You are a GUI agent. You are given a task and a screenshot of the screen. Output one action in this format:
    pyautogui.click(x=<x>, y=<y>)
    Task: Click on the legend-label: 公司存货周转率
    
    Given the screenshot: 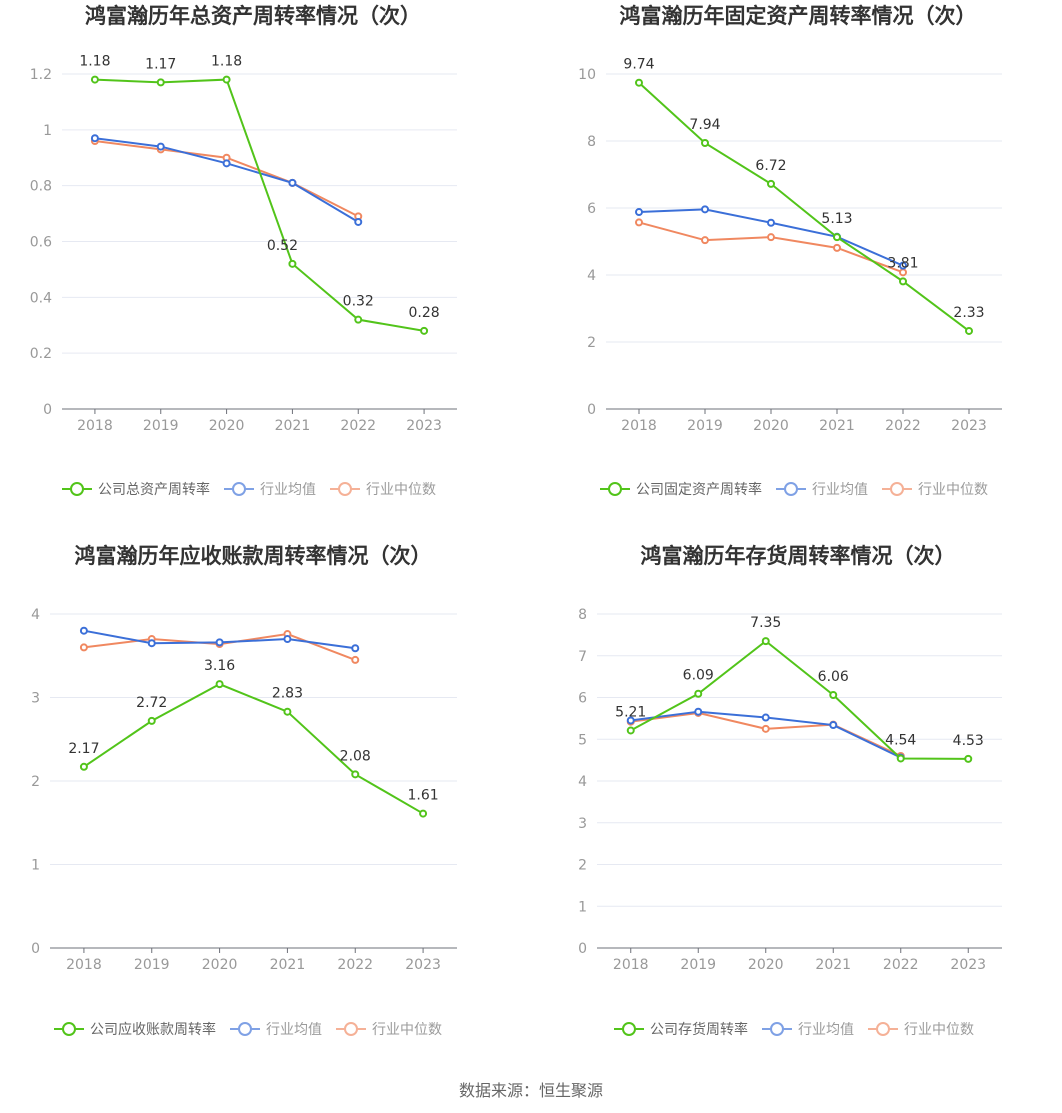 What is the action you would take?
    pyautogui.click(x=699, y=1029)
    